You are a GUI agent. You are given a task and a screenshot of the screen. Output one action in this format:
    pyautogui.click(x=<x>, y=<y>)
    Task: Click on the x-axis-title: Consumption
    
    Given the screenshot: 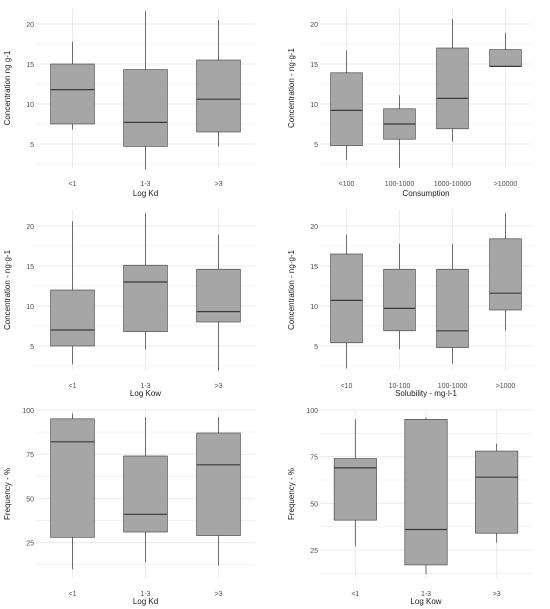 What is the action you would take?
    pyautogui.click(x=425, y=193)
    